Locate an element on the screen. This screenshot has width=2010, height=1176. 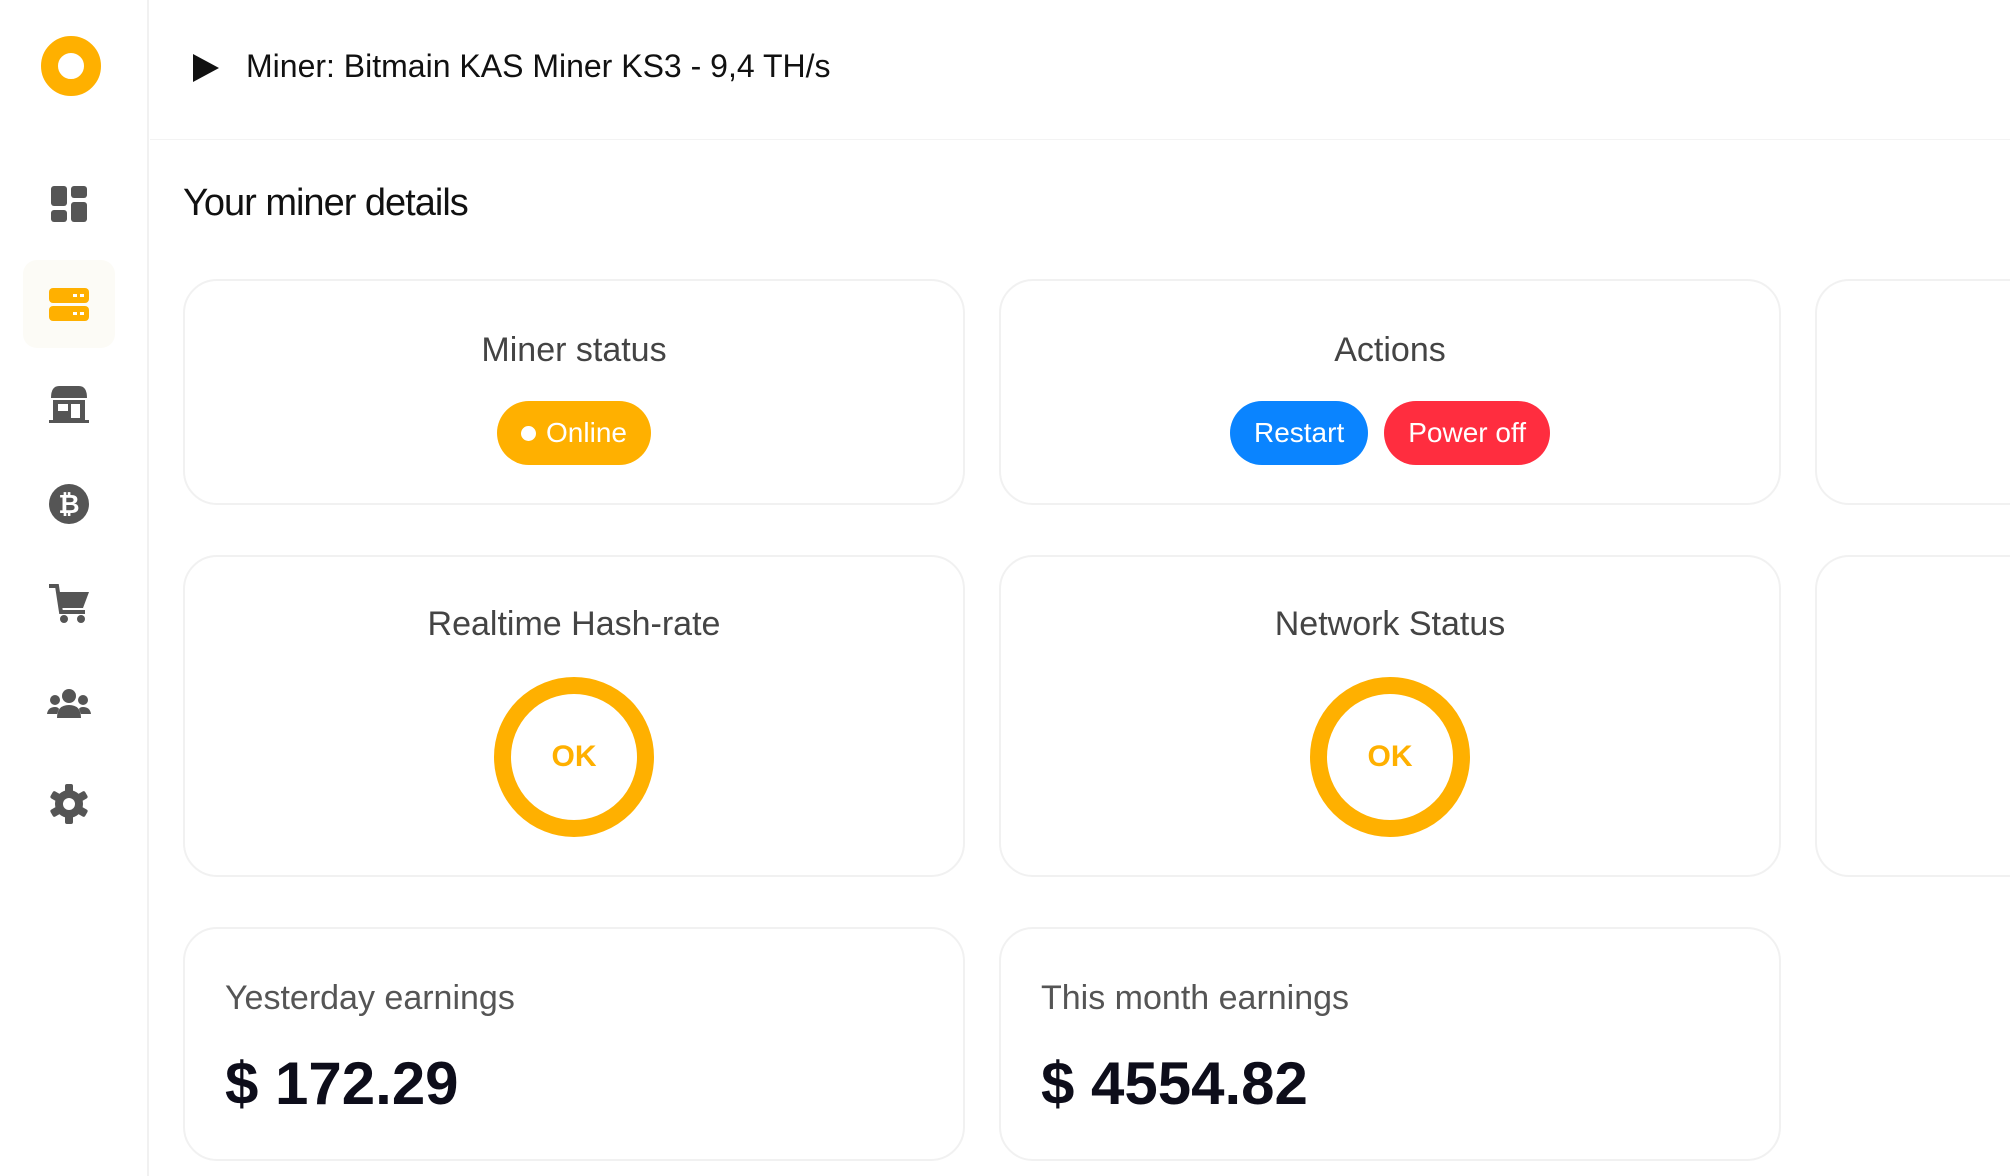
sidebar-item-miners is located at coordinates (69, 304).